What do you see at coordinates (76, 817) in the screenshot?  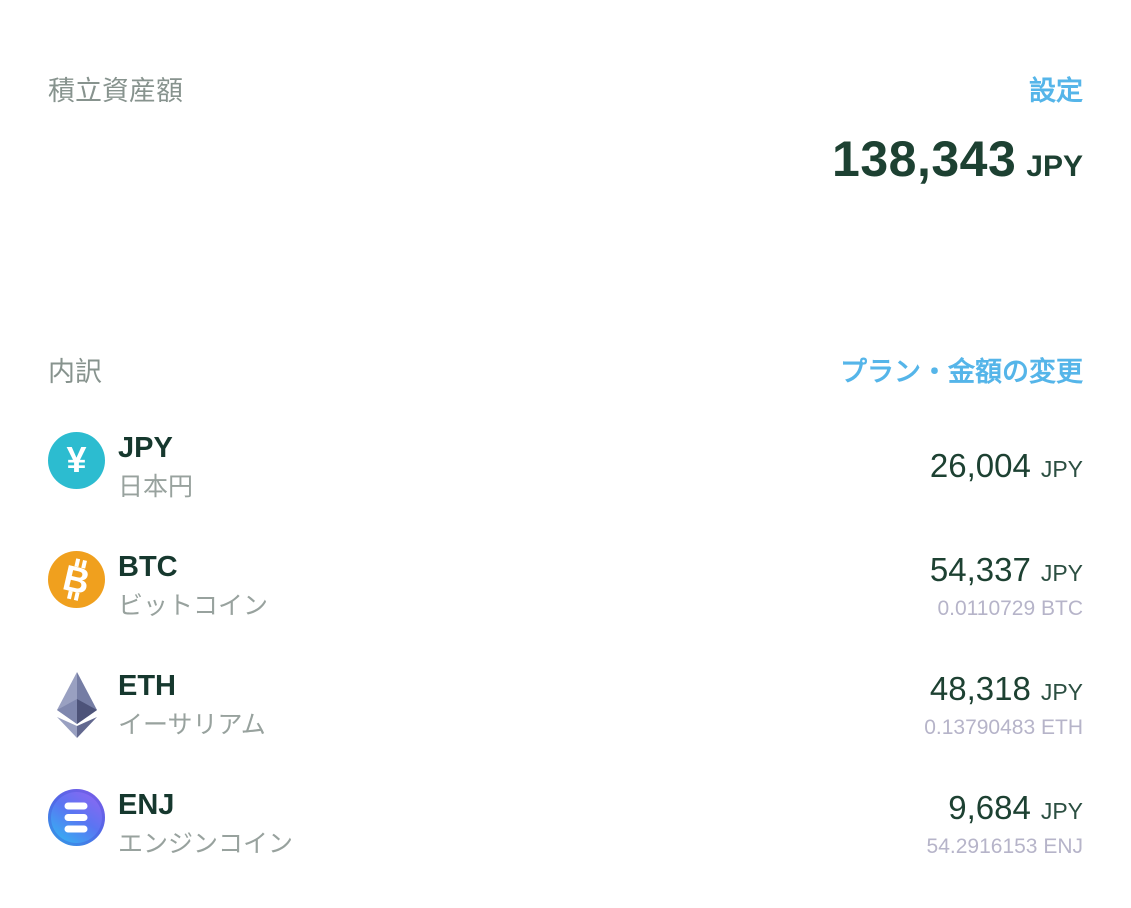 I see `enjin-icon` at bounding box center [76, 817].